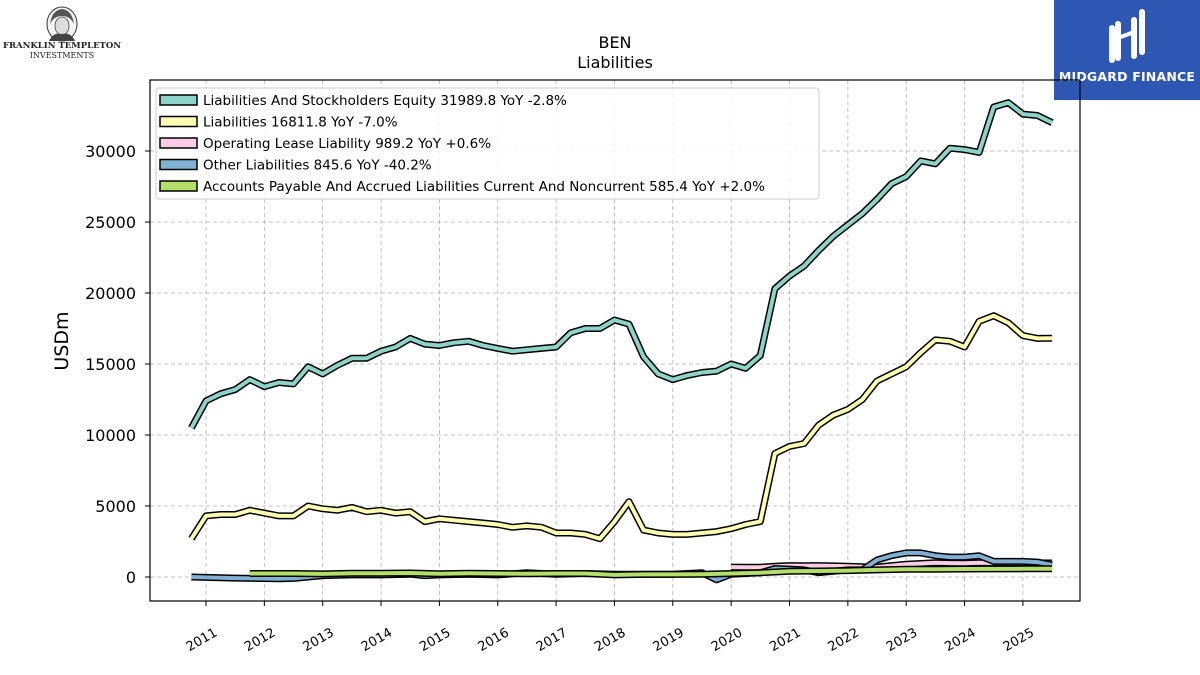  I want to click on x-tick-label: 2016, so click(494, 640).